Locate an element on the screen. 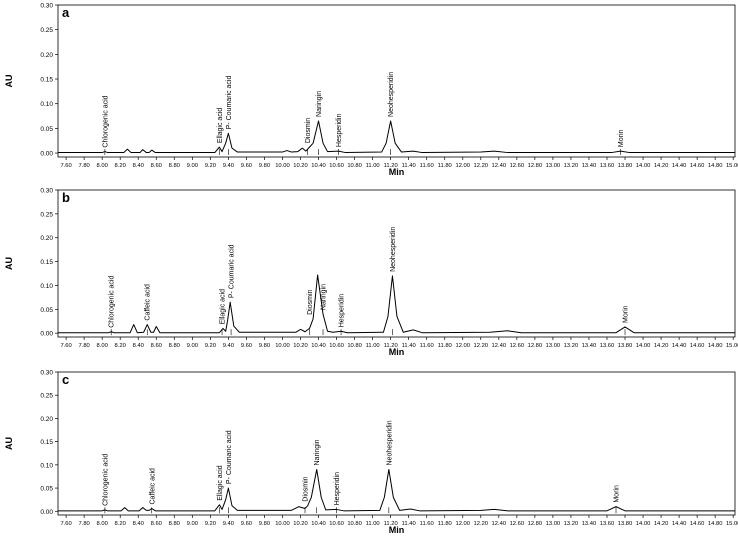 The height and width of the screenshot is (543, 738). peak-label: Diosmin is located at coordinates (306, 488).